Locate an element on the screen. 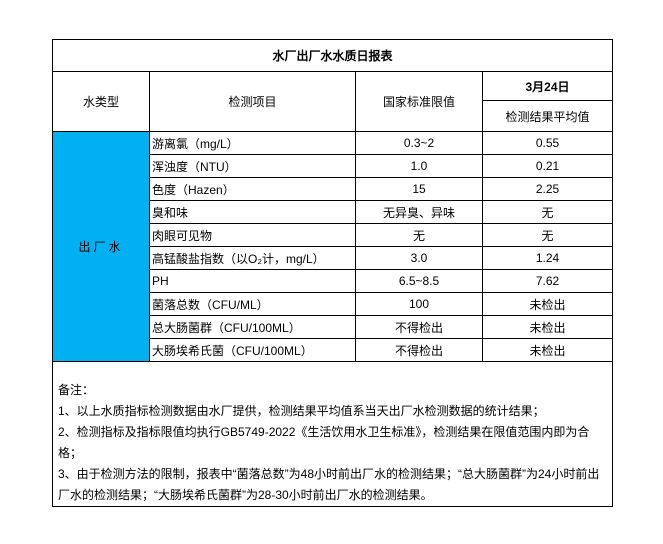 The width and height of the screenshot is (663, 544). water-type-cell: 出厂水 is located at coordinates (101, 246).